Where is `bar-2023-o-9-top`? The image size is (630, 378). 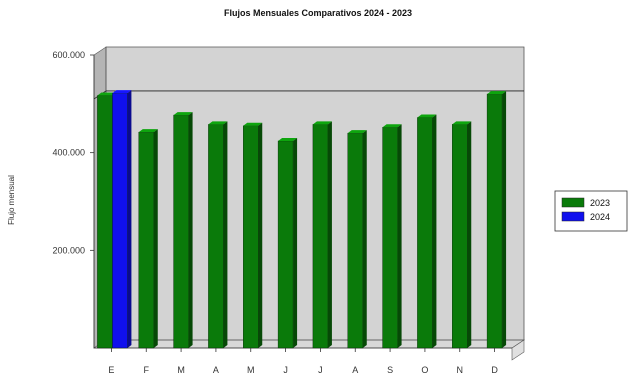
bar-2023-o-9-top is located at coordinates (427, 116).